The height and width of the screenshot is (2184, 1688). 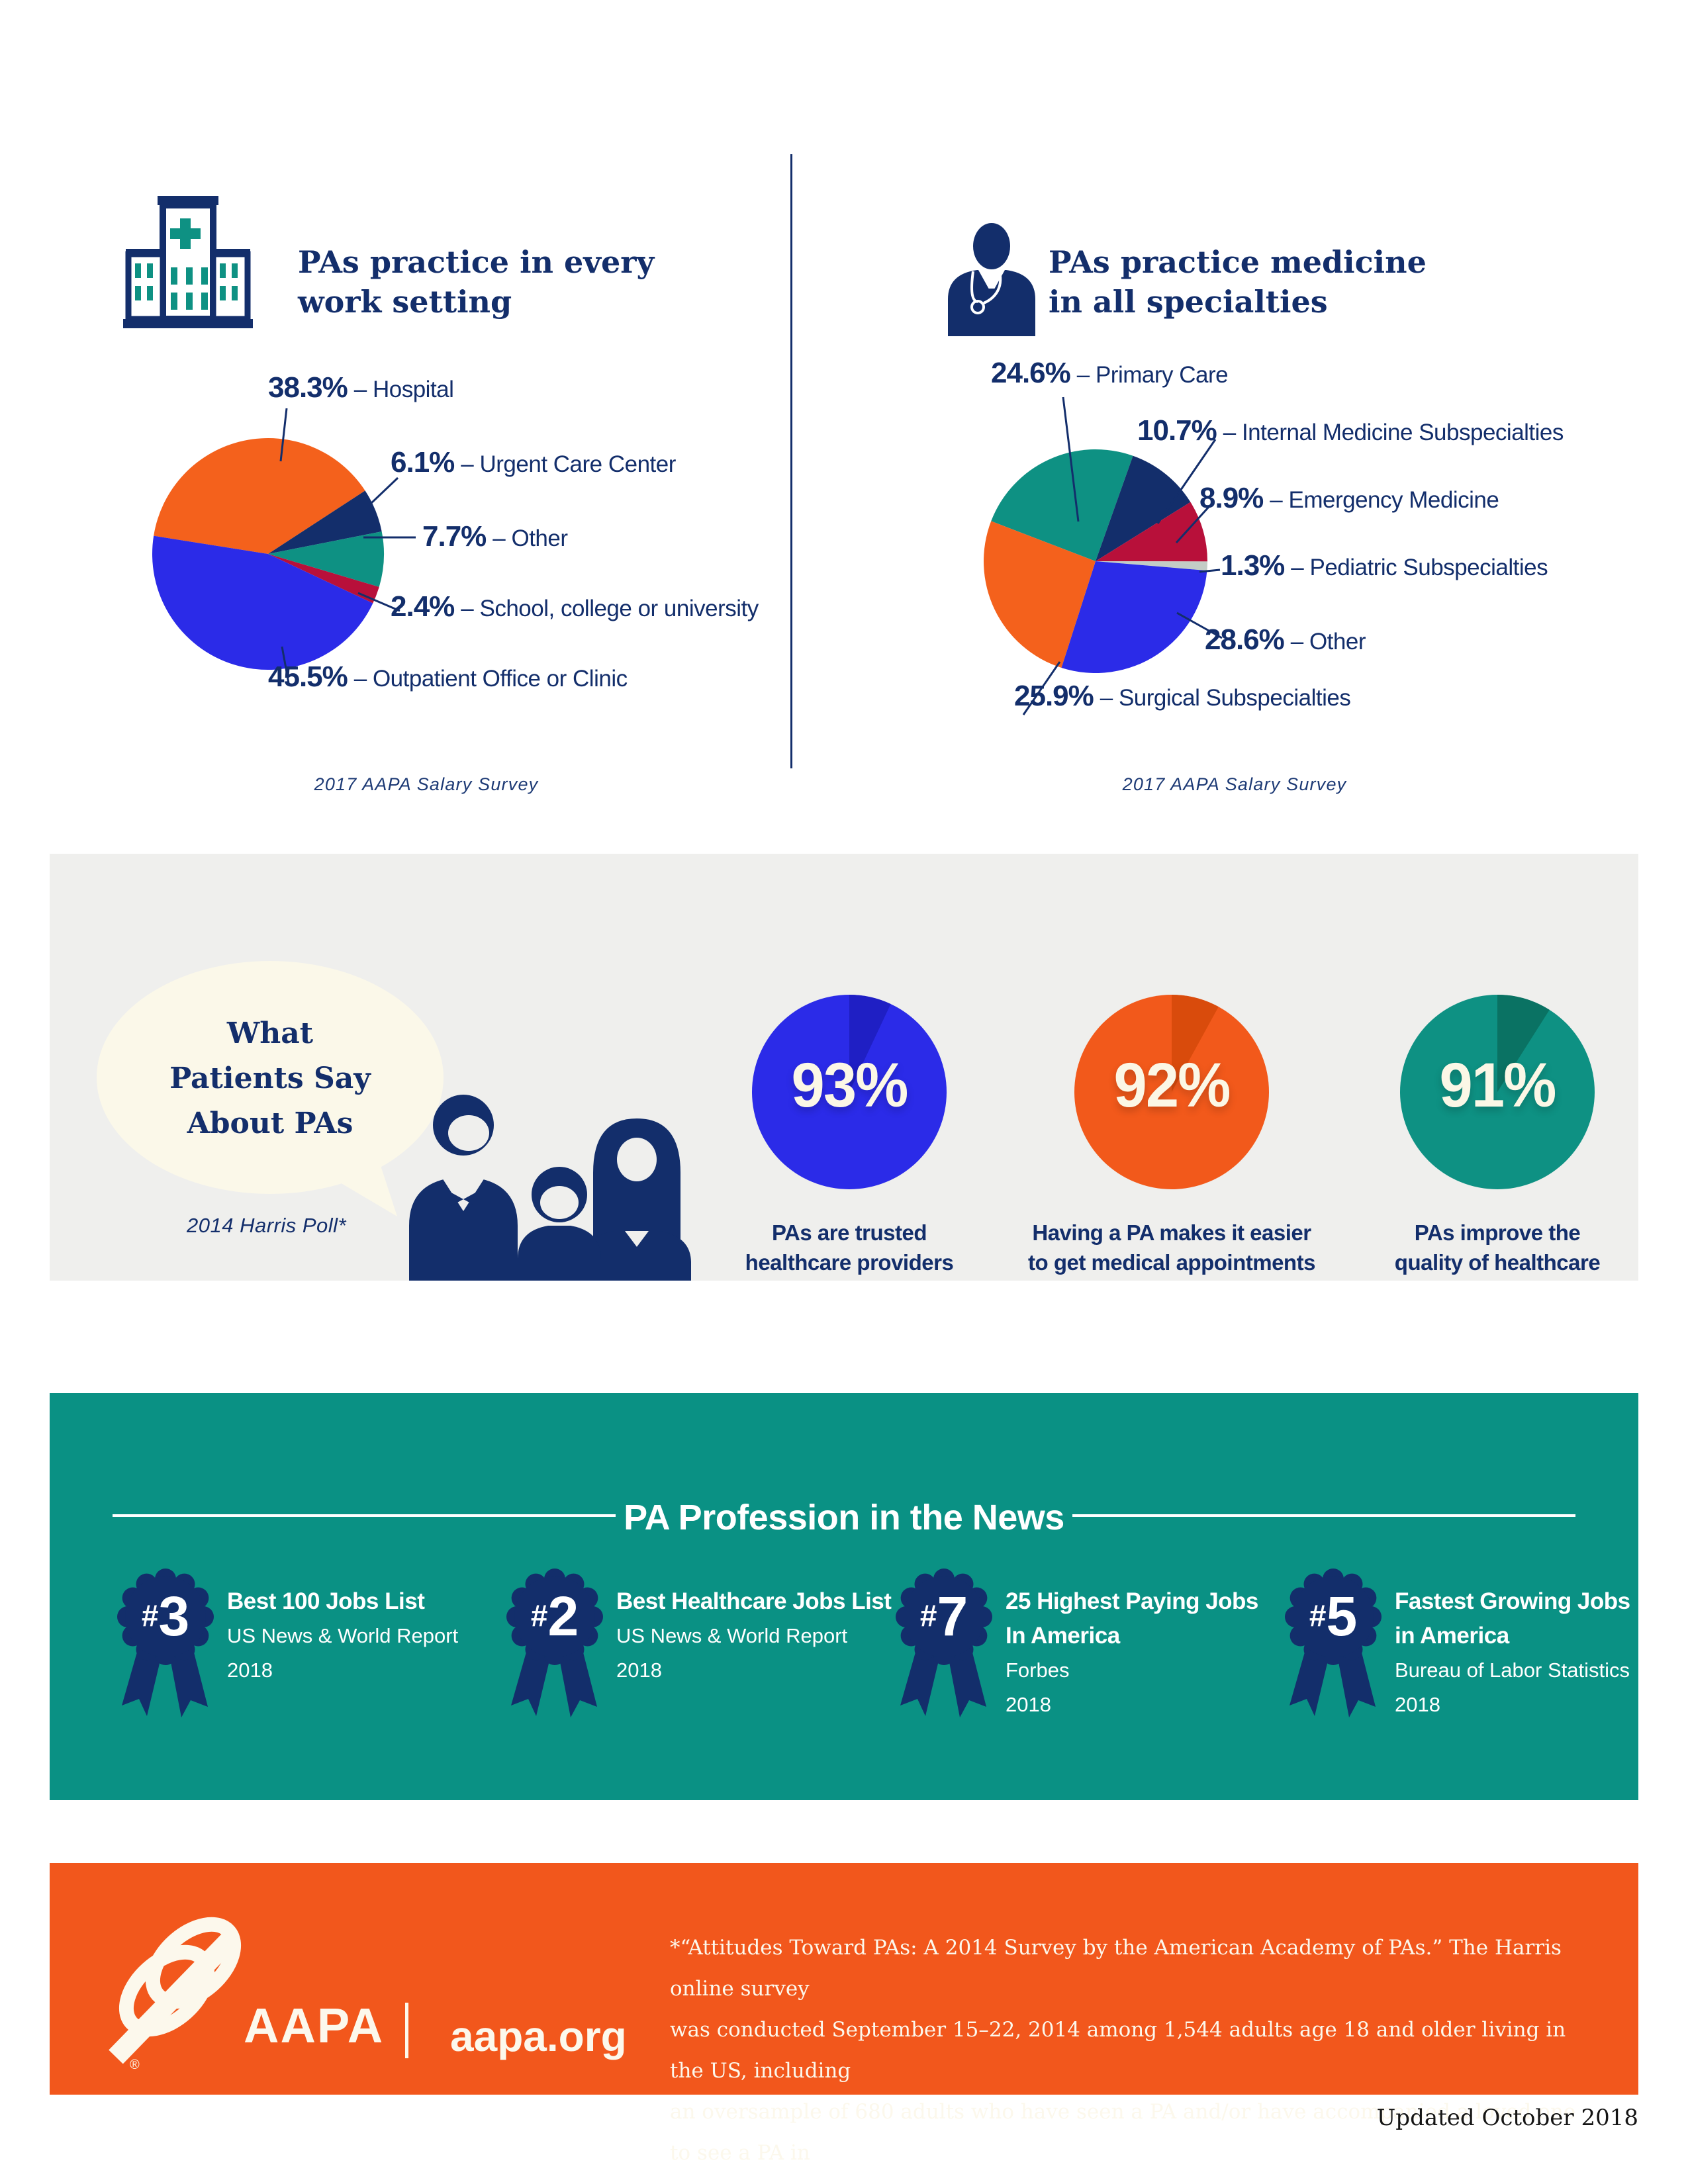 I want to click on speech-bubble, so click(x=270, y=1088).